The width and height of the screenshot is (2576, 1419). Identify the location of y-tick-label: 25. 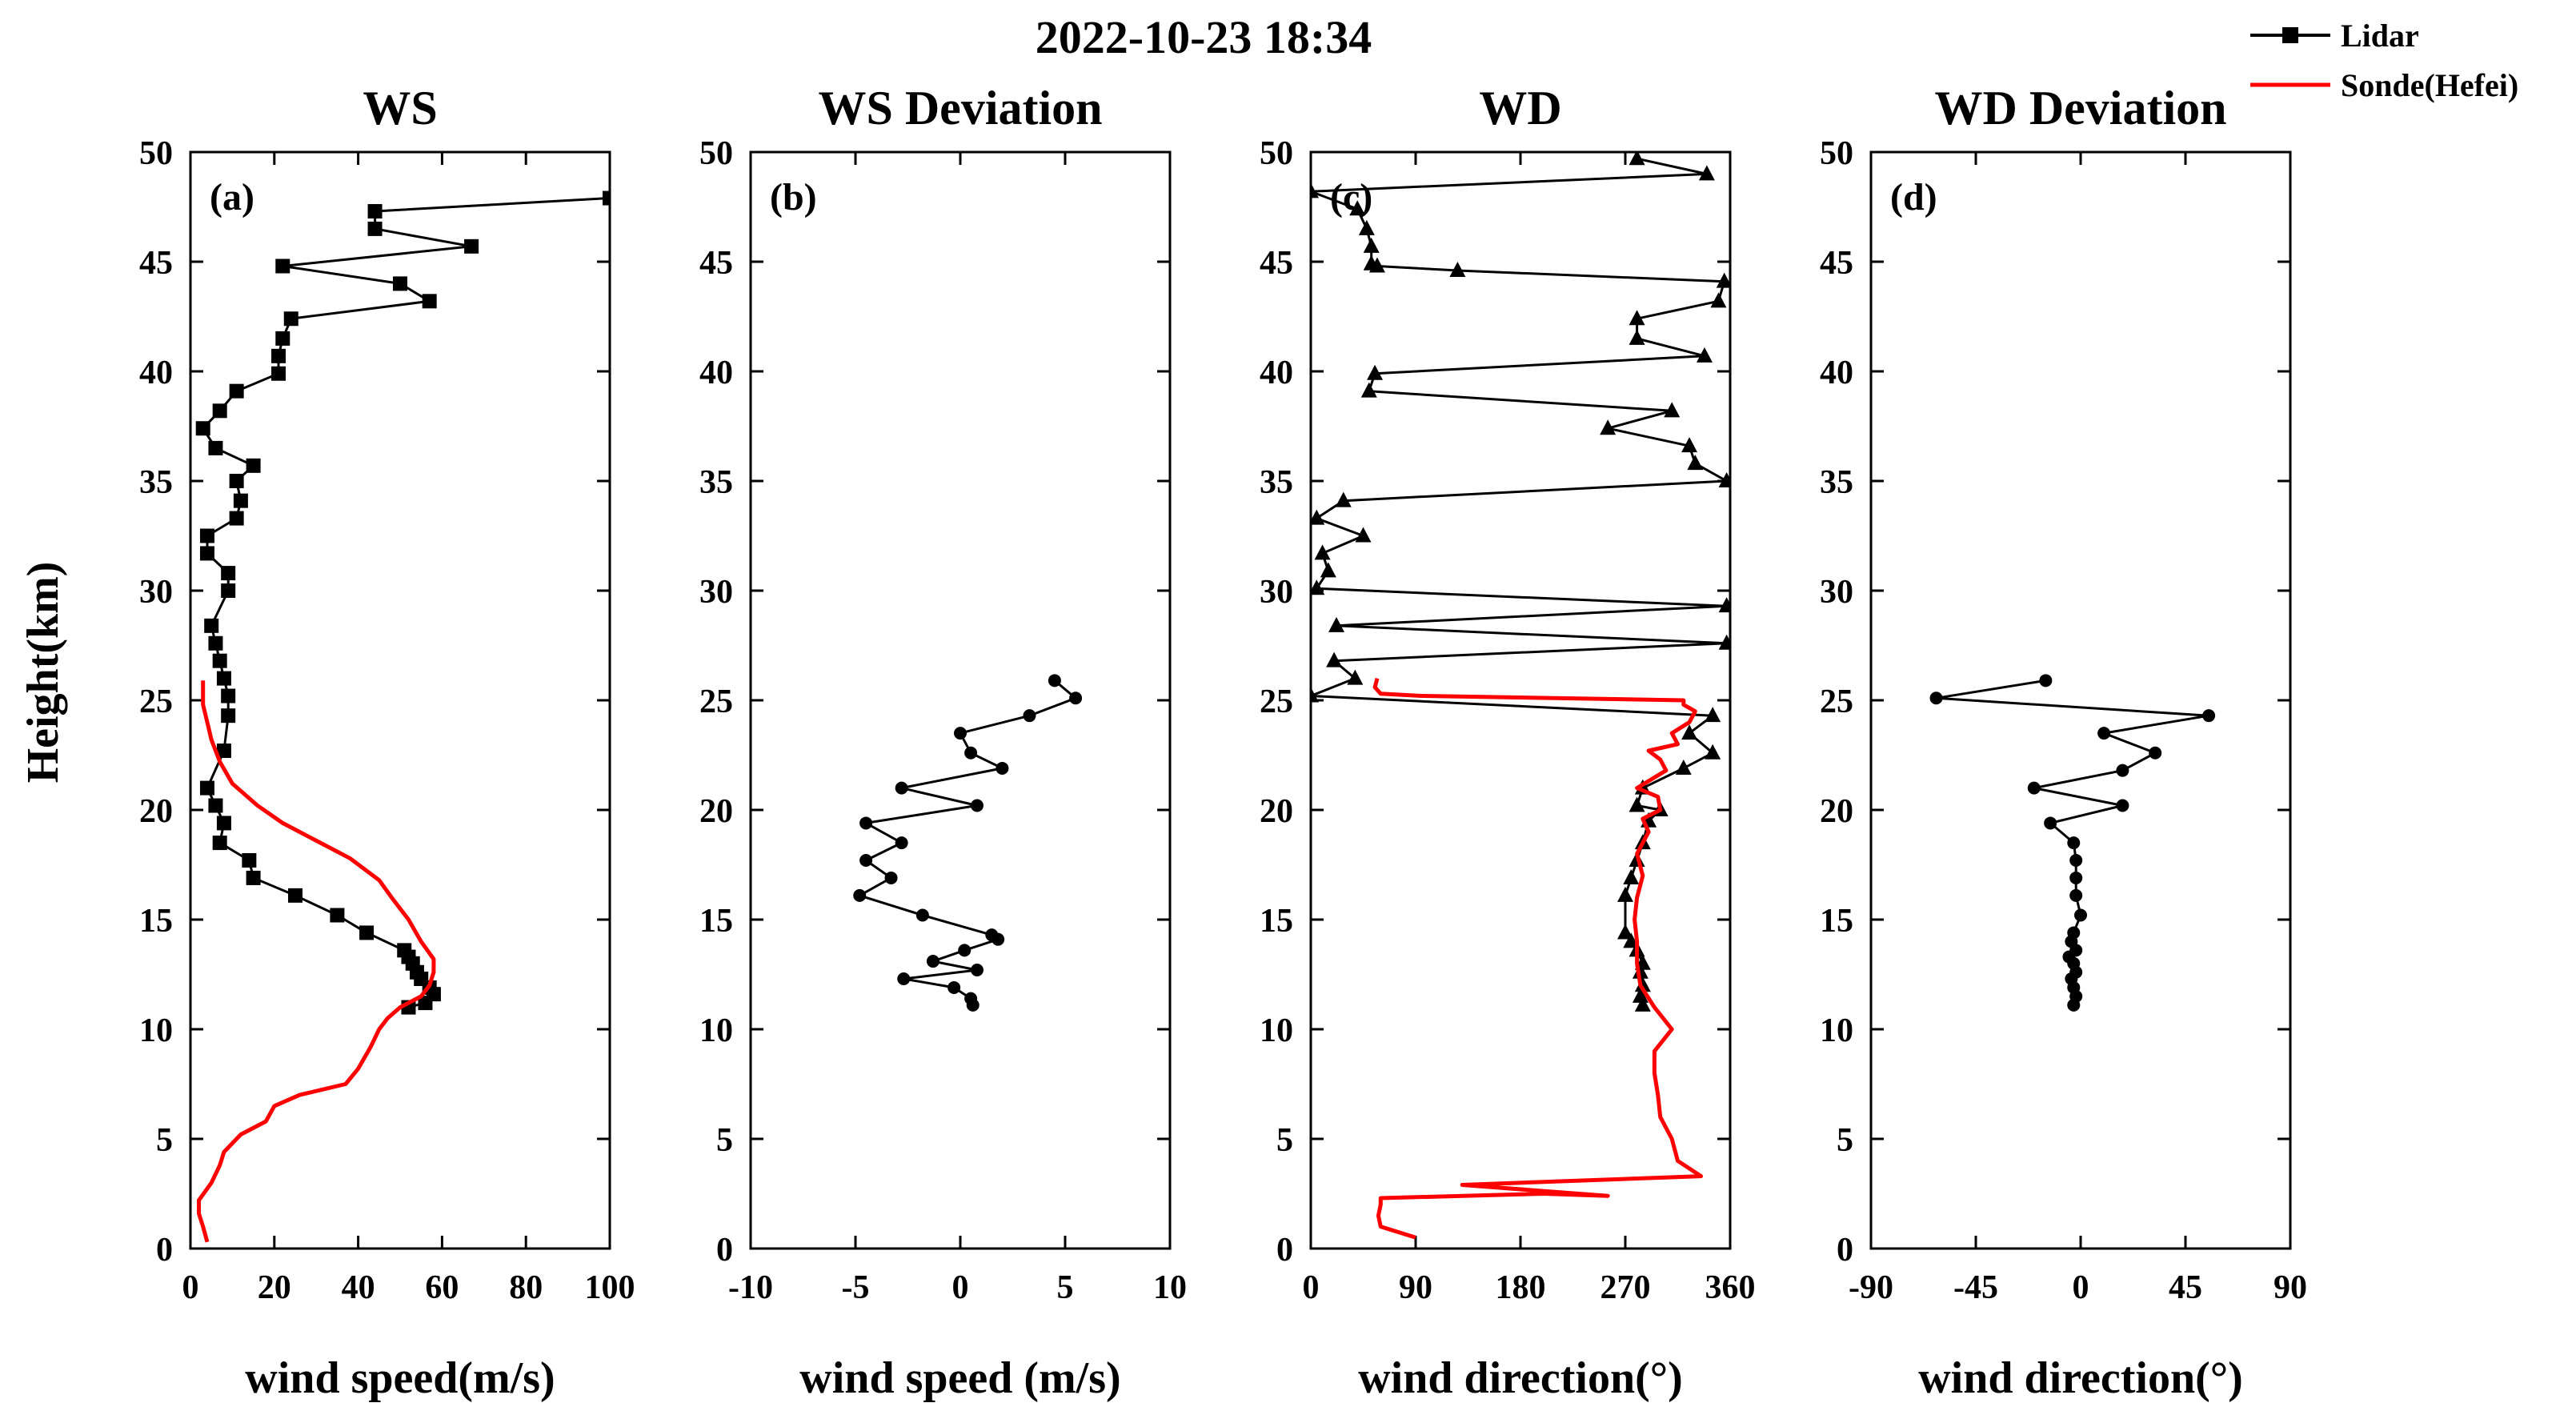
(1836, 701).